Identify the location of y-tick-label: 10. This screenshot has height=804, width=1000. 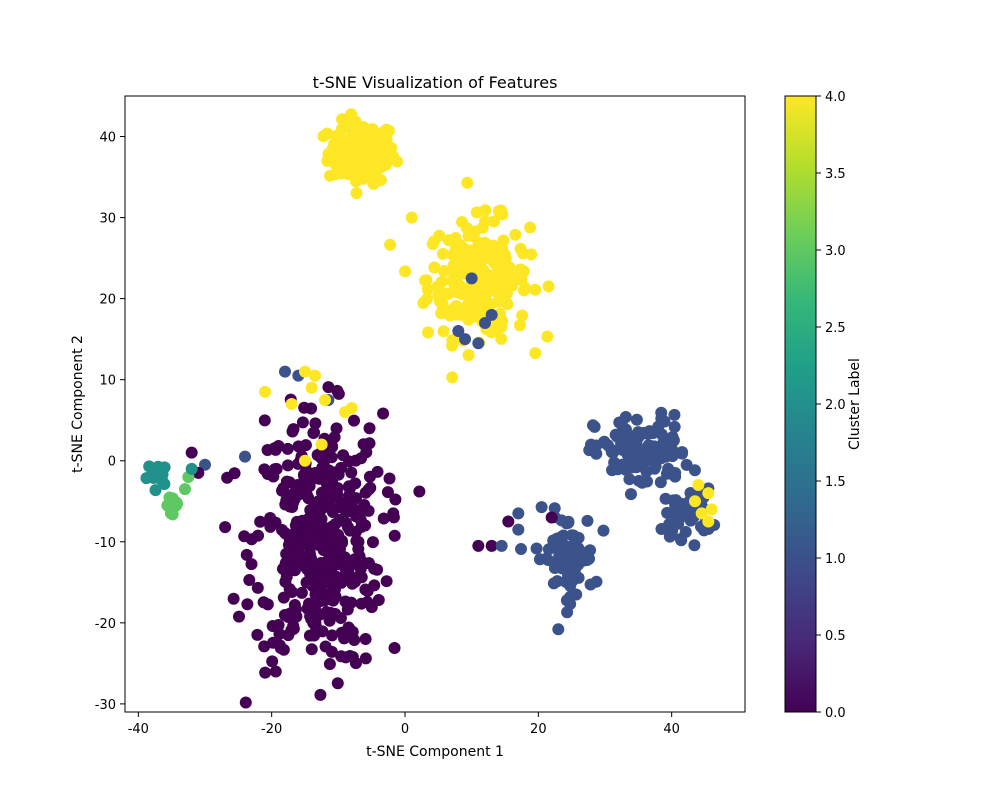
(107, 381).